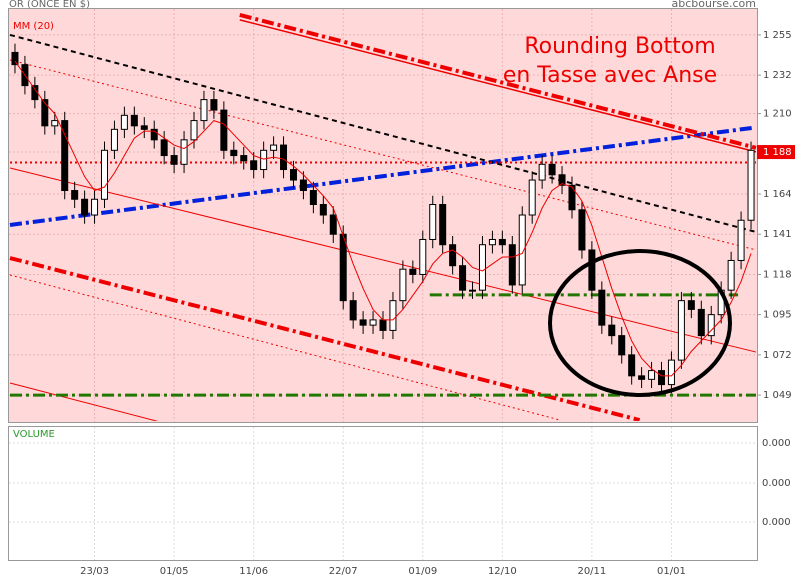 This screenshot has width=800, height=580. I want to click on cup-ellipse, so click(640, 323).